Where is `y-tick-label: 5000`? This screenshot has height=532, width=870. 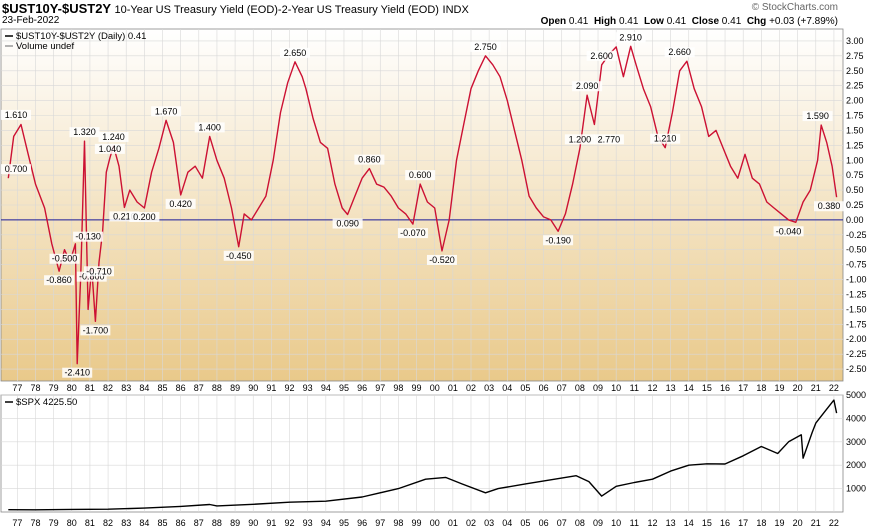 y-tick-label: 5000 is located at coordinates (856, 395).